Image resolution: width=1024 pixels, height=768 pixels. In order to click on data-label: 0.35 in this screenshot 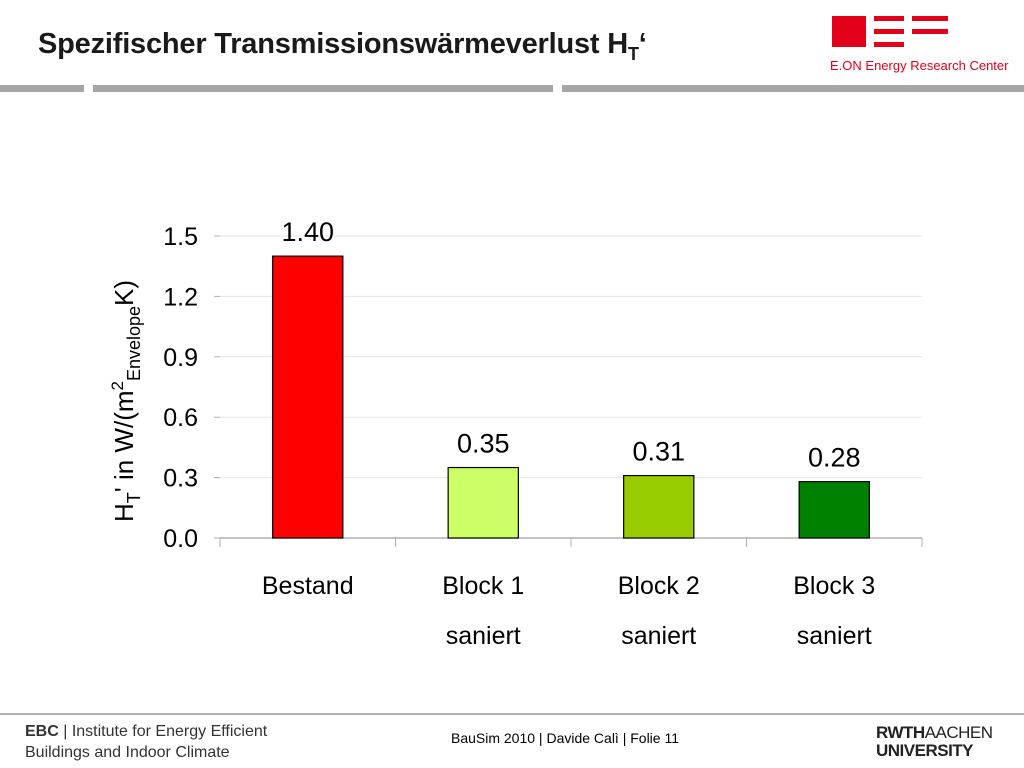, I will do `click(483, 444)`.